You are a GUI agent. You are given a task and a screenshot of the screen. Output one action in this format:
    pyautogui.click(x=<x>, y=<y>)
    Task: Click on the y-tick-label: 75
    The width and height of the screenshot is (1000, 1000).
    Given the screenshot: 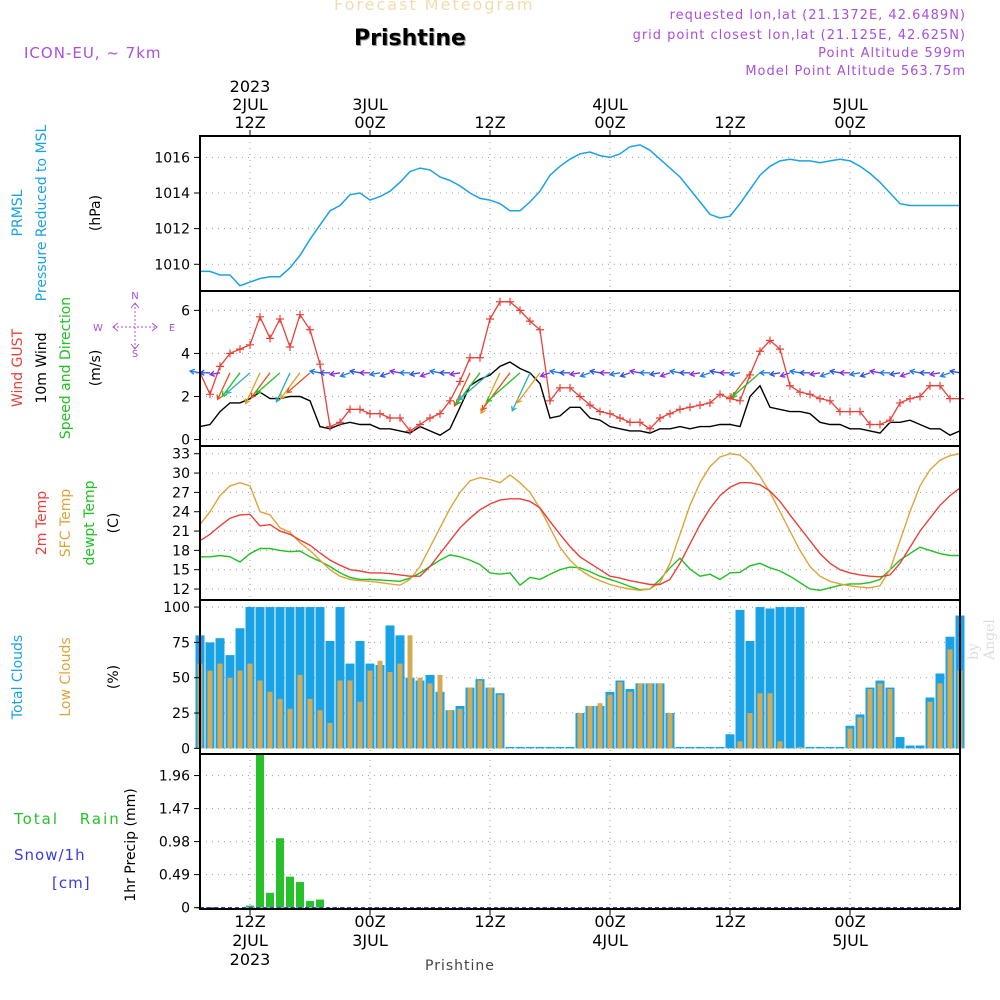 What is the action you would take?
    pyautogui.click(x=181, y=643)
    